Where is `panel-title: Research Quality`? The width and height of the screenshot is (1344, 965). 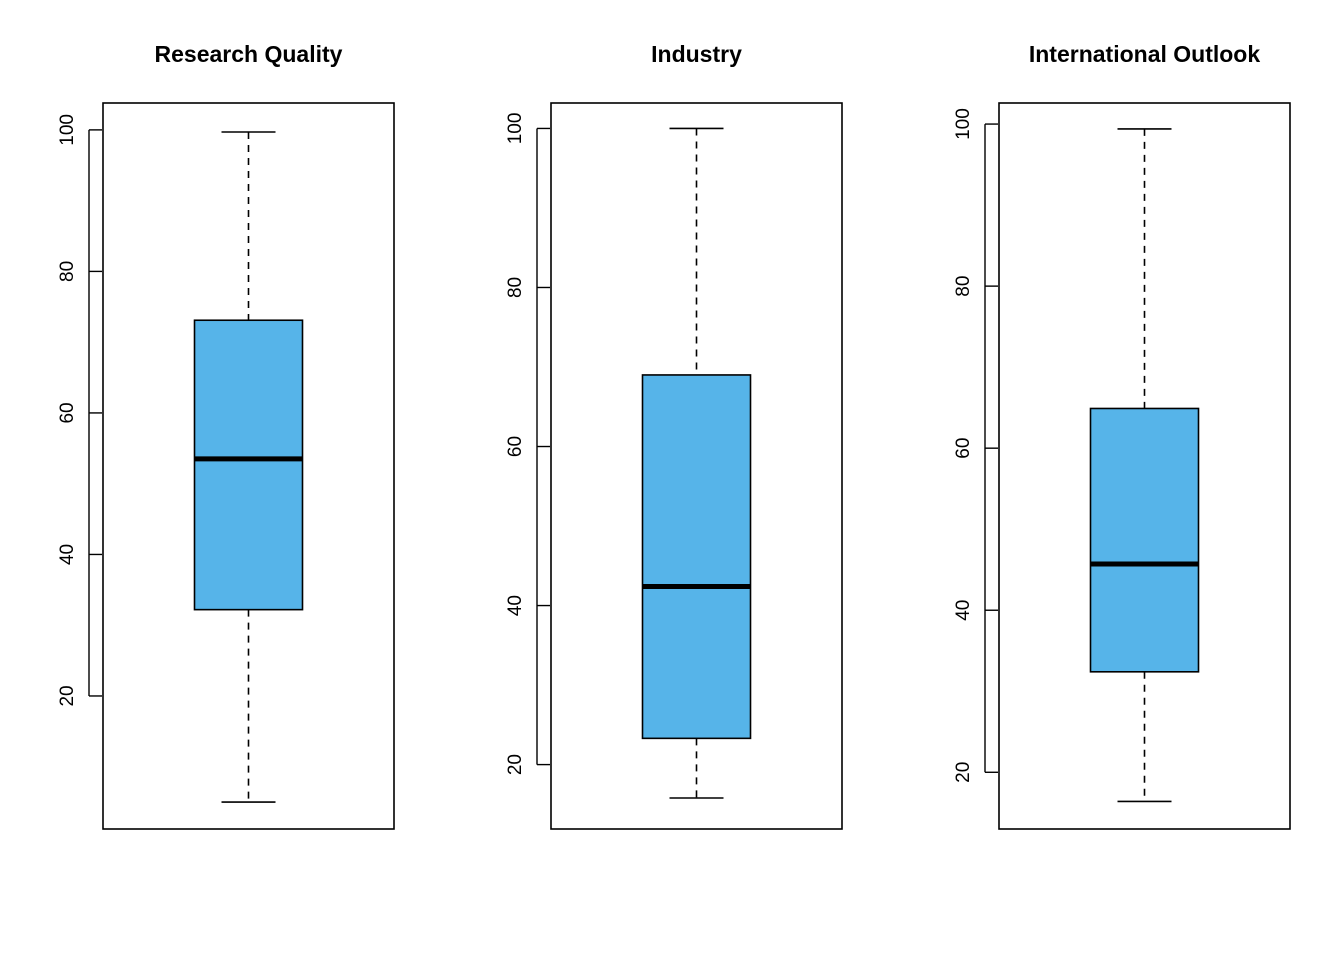
panel-title: Research Quality is located at coordinates (249, 54).